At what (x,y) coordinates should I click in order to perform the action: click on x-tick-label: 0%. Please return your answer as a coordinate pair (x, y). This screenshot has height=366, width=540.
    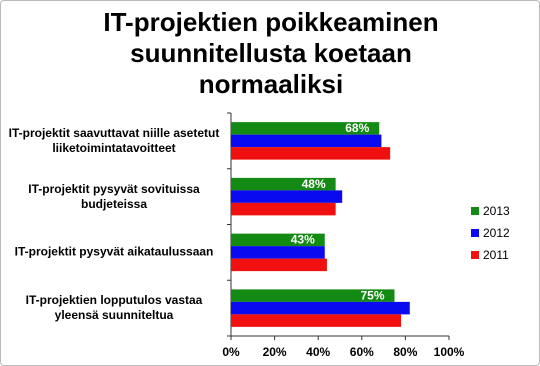
    Looking at the image, I should click on (231, 352).